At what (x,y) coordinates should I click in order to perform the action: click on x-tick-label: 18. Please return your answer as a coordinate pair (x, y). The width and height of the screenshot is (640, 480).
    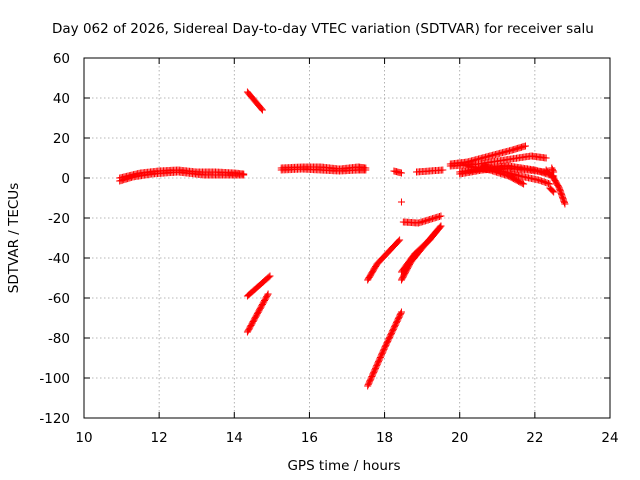
    Looking at the image, I should click on (384, 438).